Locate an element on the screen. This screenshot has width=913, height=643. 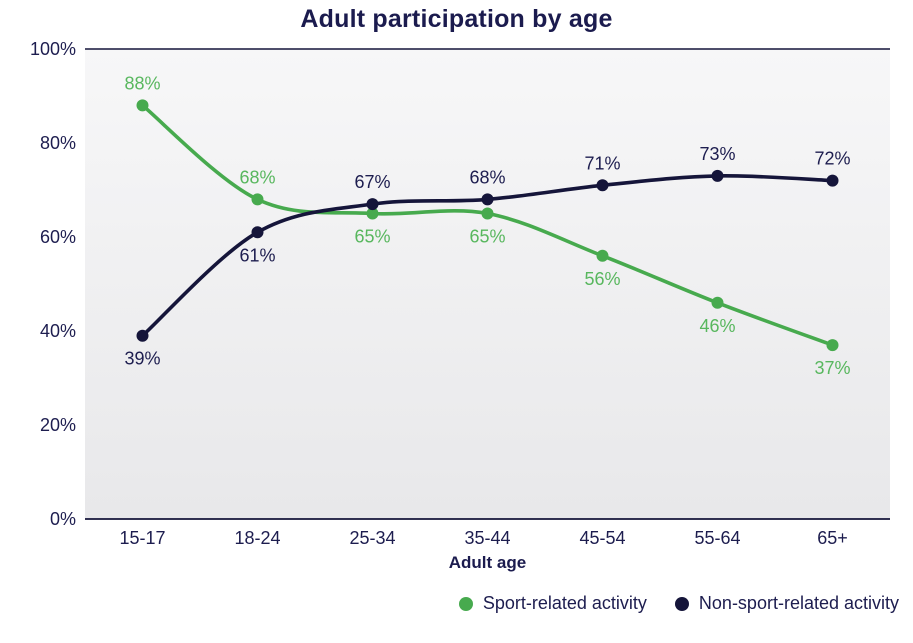
data-point-label-non-sport-related-activity: 71% is located at coordinates (602, 163).